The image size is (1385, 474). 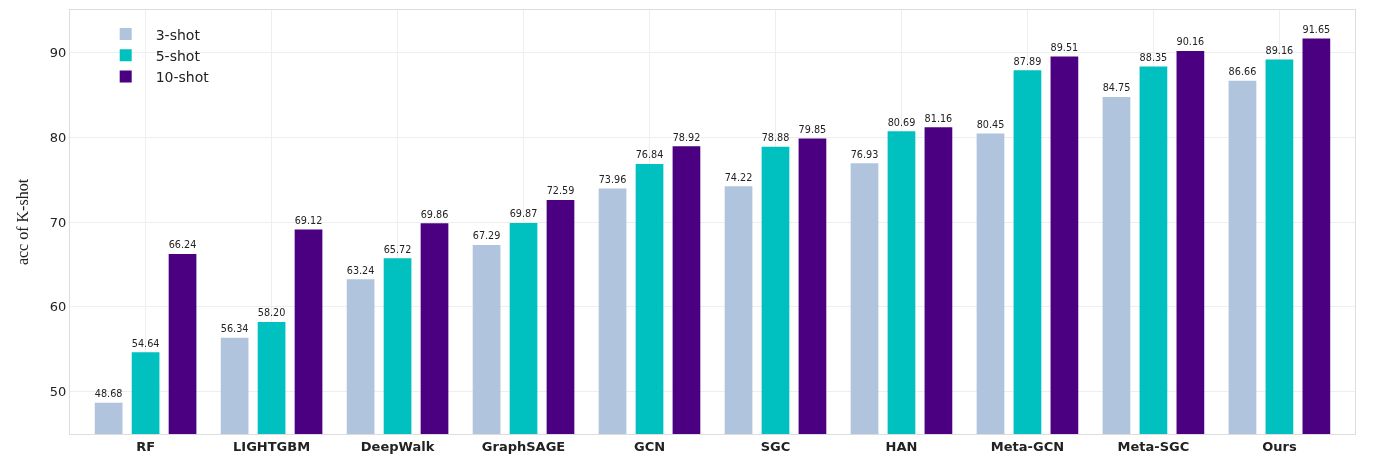 What do you see at coordinates (1279, 50) in the screenshot?
I see `data-label: 89.16` at bounding box center [1279, 50].